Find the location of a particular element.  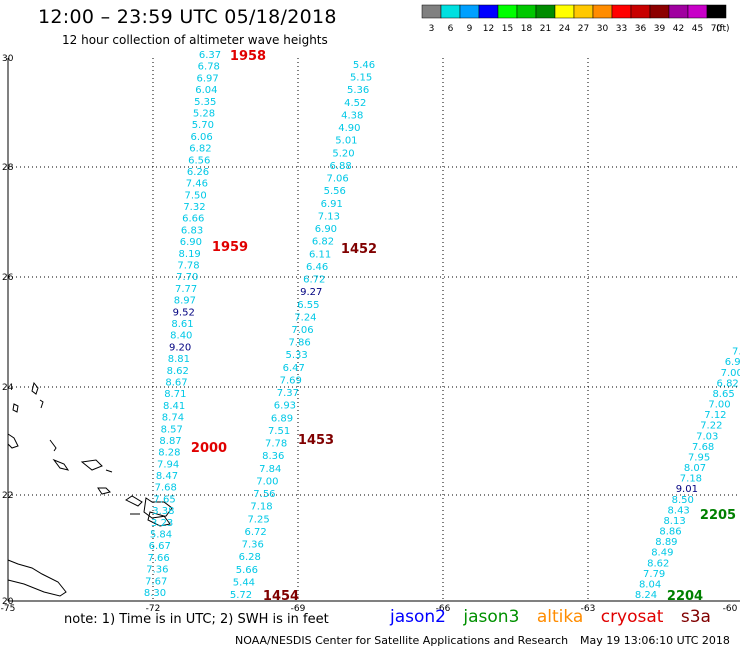

legend-label-3: 3 is located at coordinates (432, 29).